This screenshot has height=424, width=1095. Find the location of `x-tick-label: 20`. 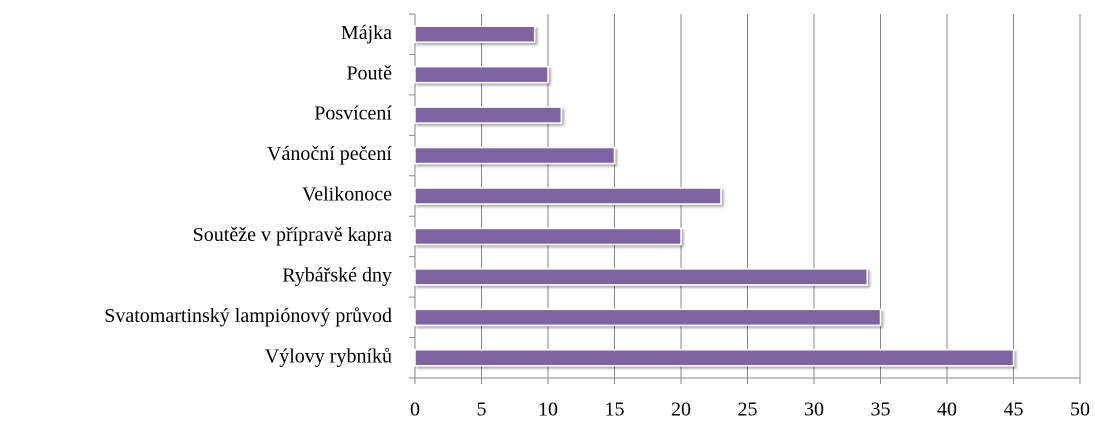

x-tick-label: 20 is located at coordinates (681, 410).